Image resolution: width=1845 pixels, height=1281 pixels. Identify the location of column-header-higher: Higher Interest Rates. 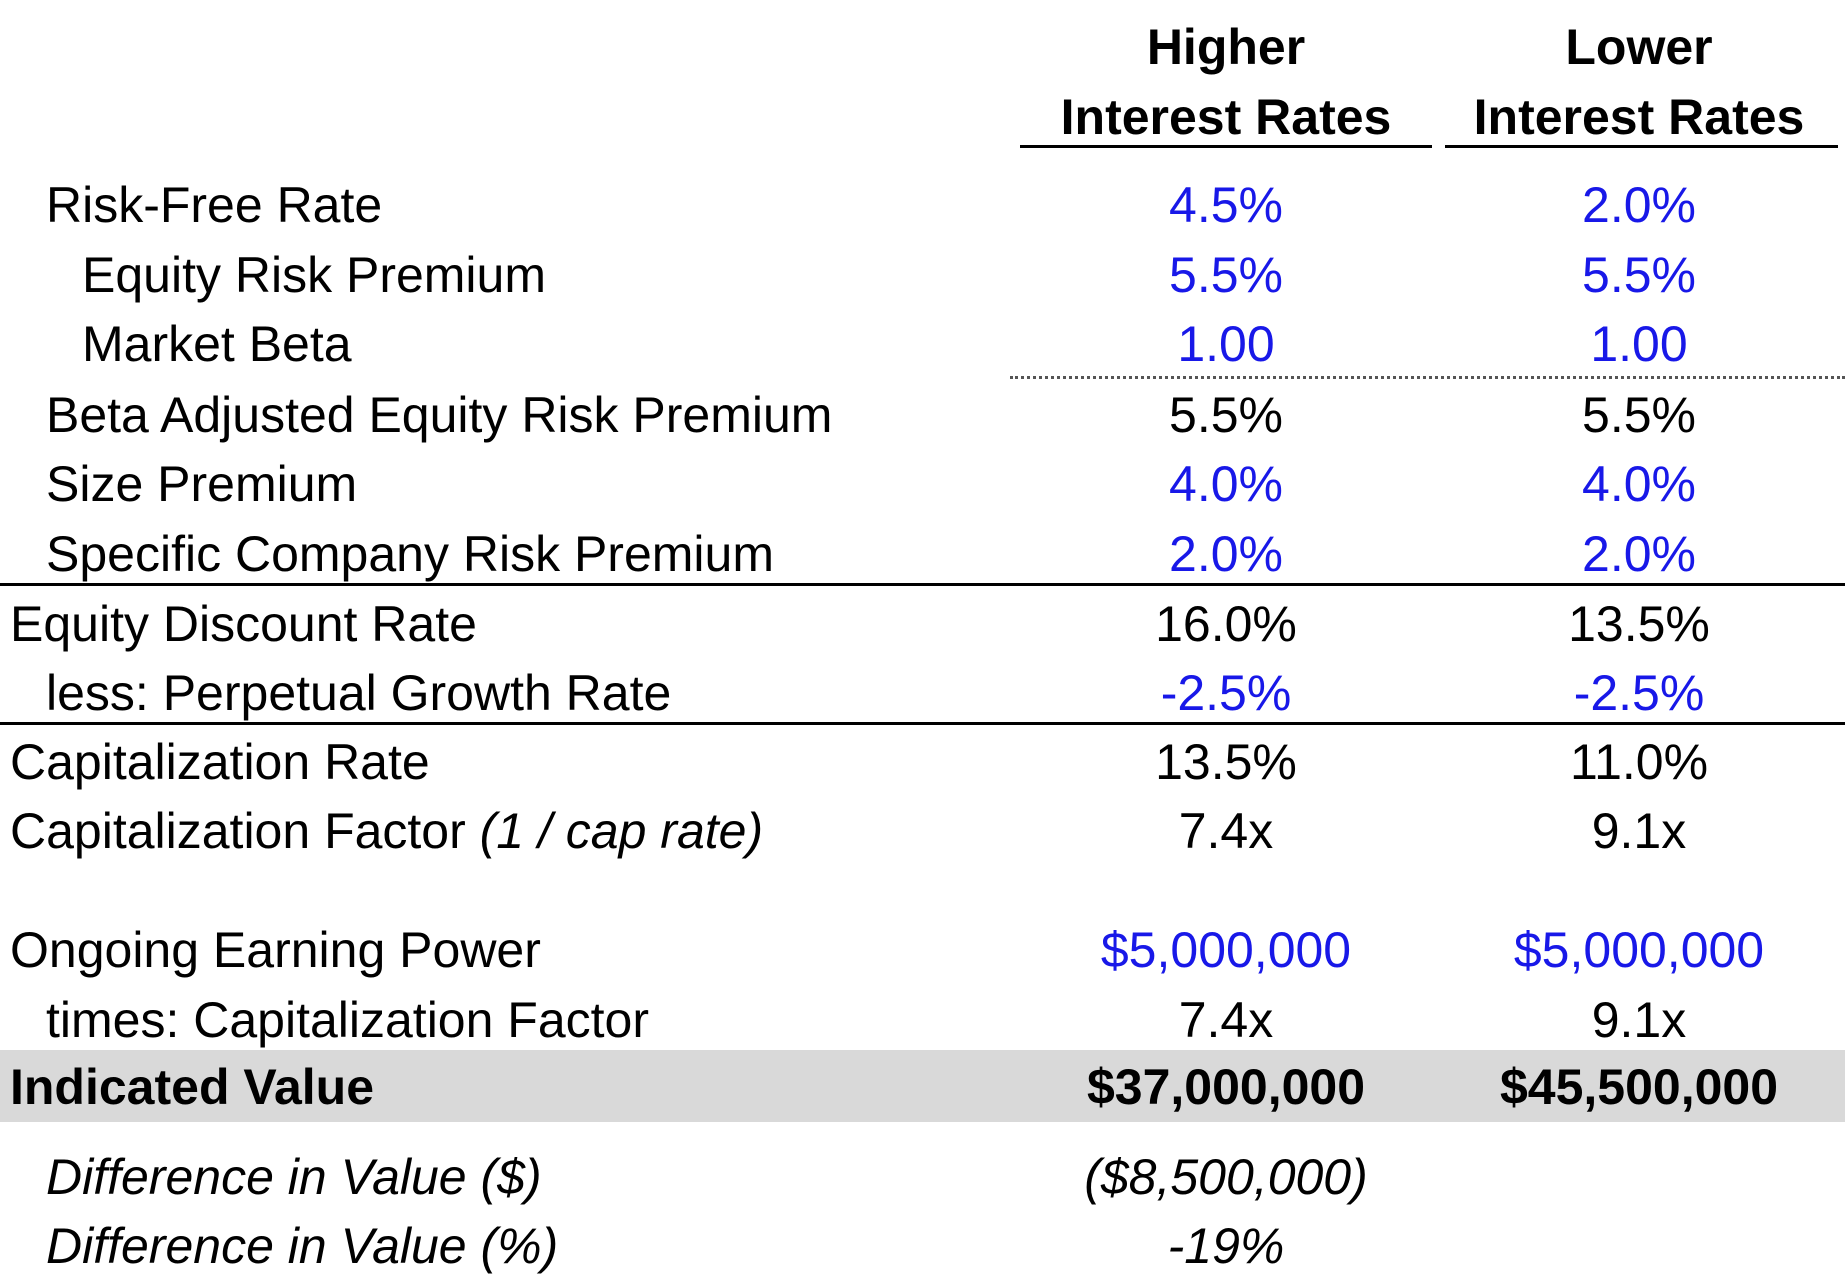
(1226, 82).